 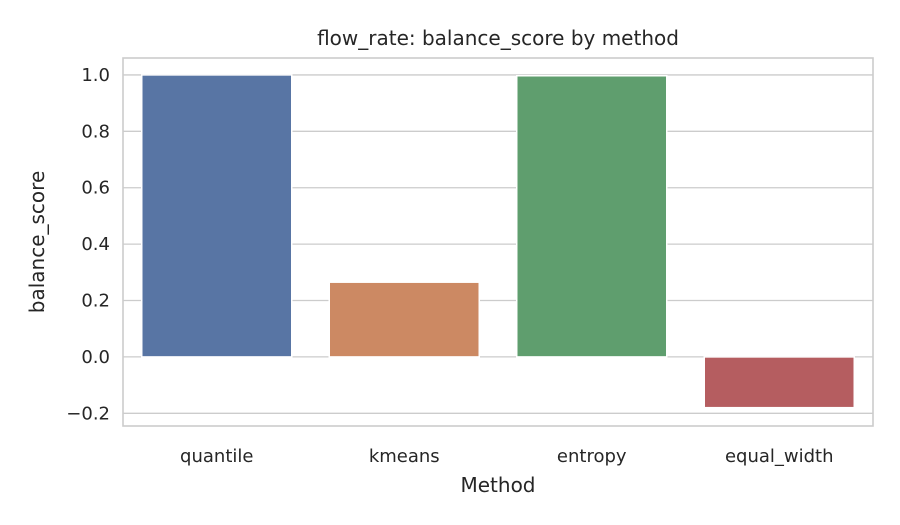 I want to click on x-tick-label: kmeans, so click(x=404, y=456).